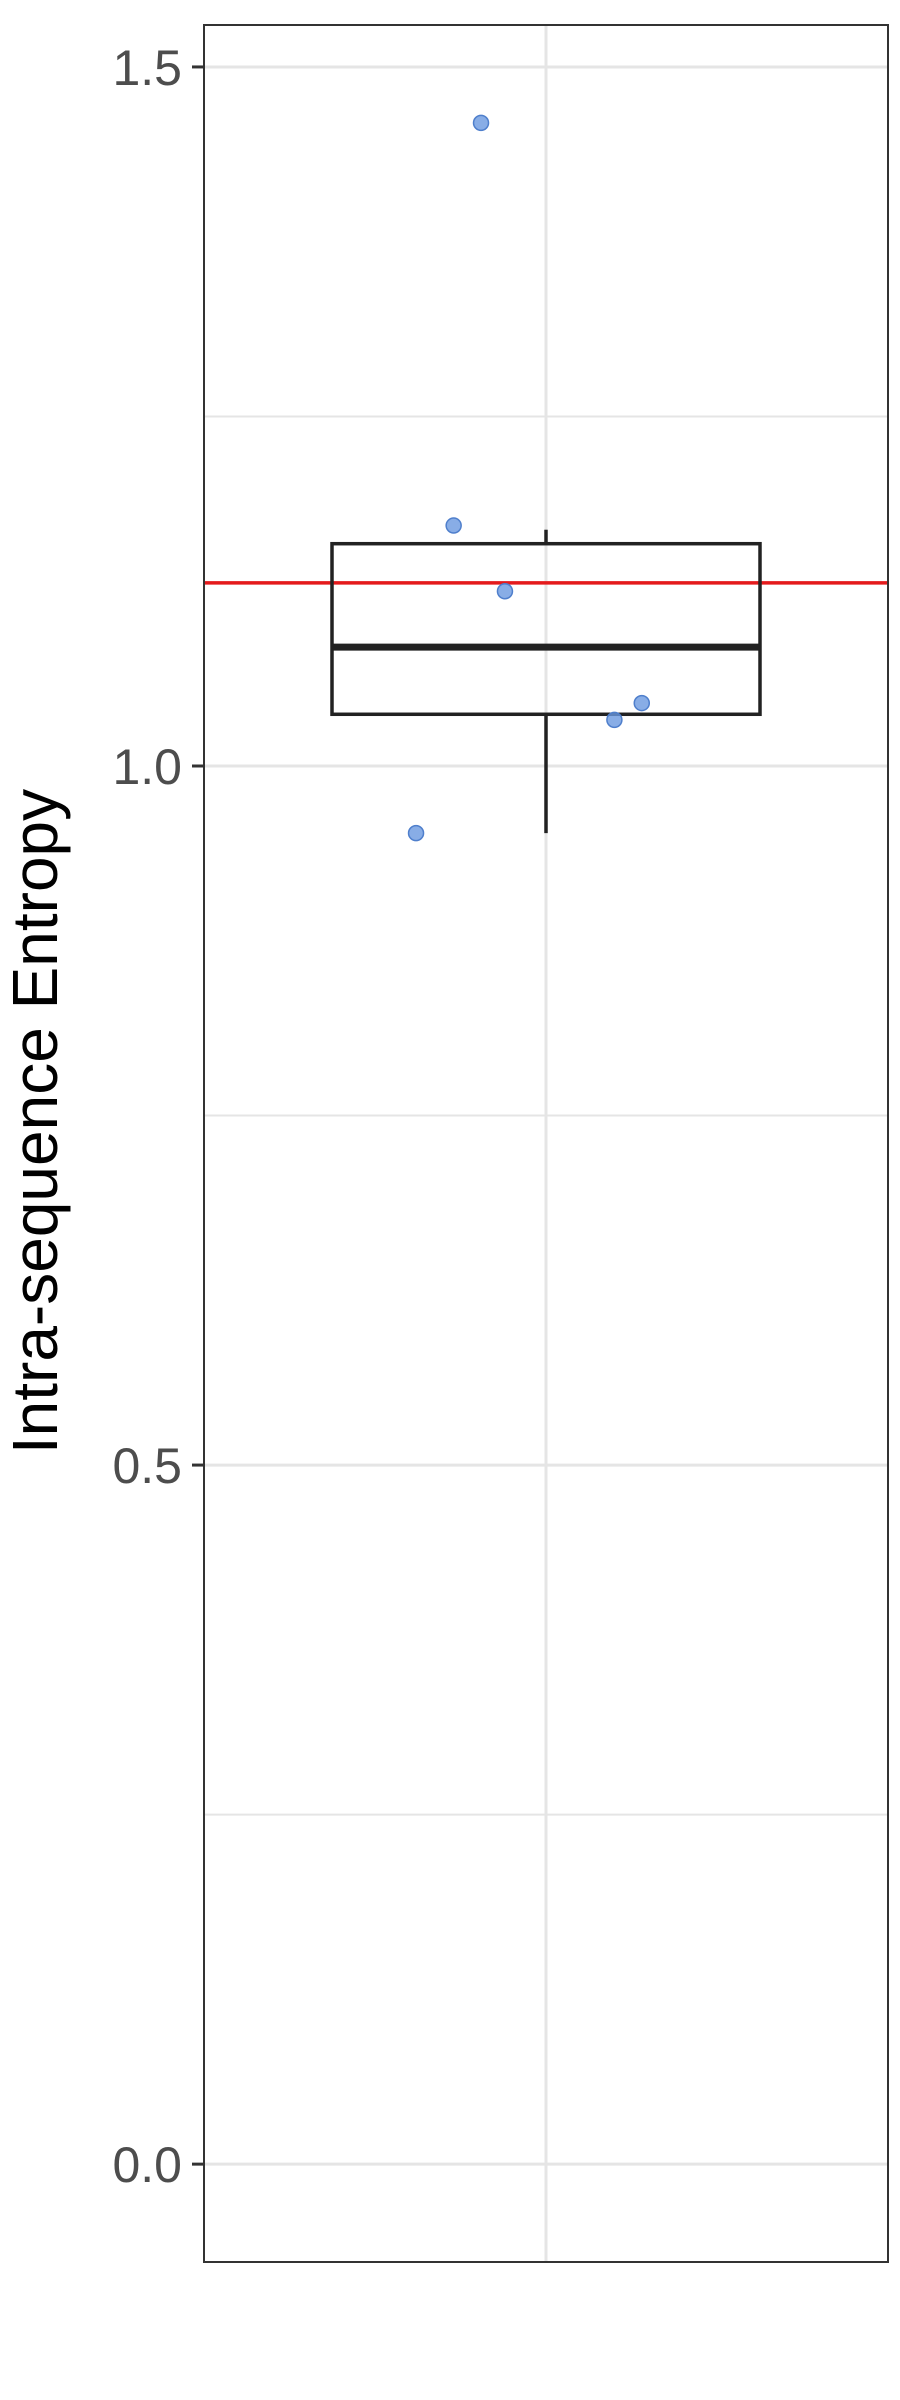 This screenshot has width=900, height=2400. I want to click on y-axis-title: Intra-sequence Entropy, so click(35, 1121).